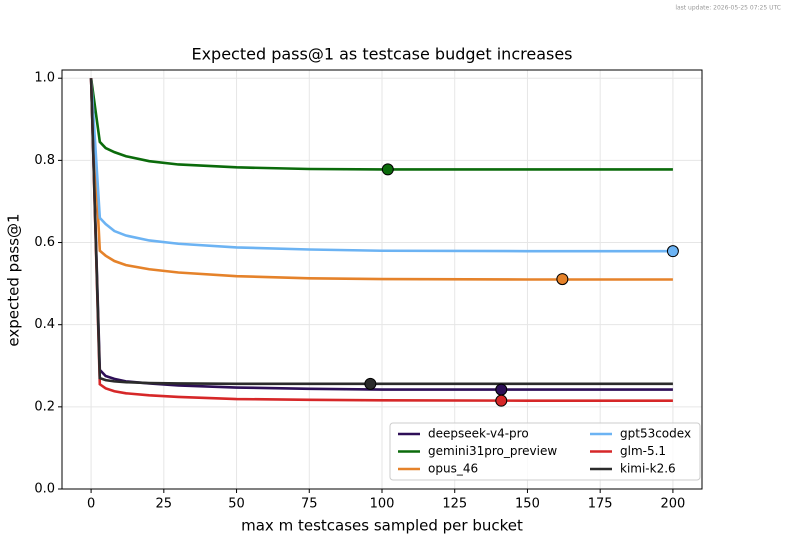  I want to click on y-tick-label: 0.4, so click(44, 324).